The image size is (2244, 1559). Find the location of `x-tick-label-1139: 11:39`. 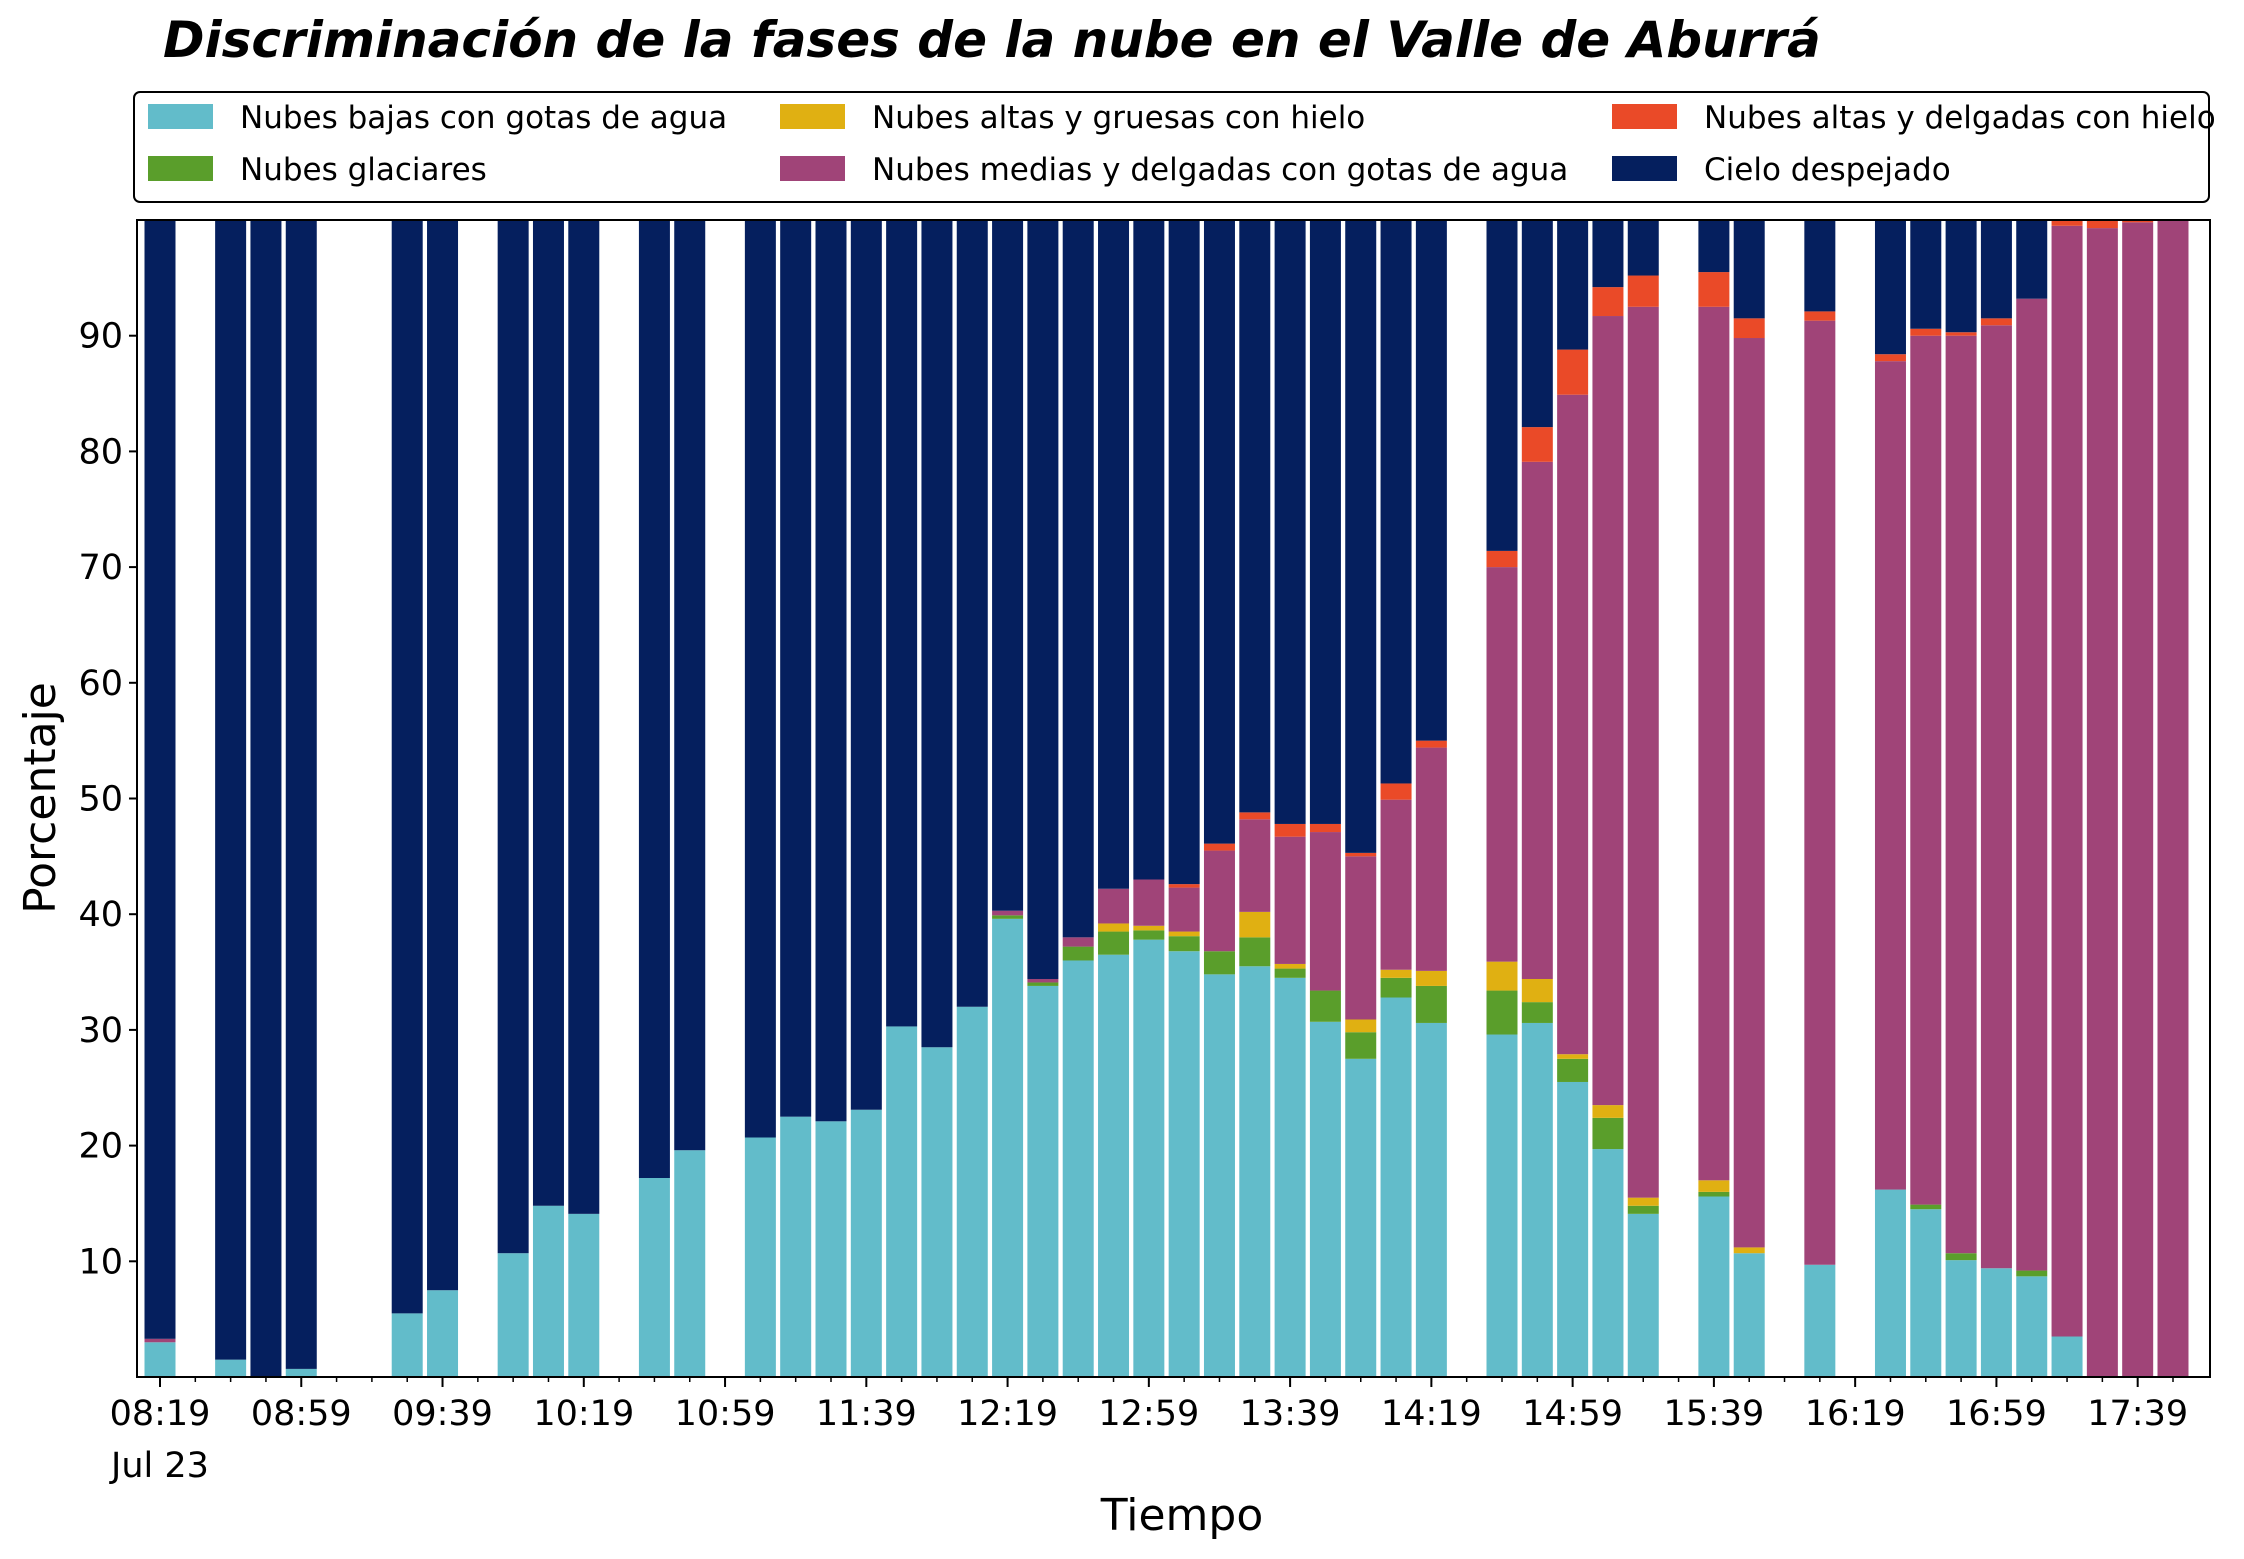

x-tick-label-1139: 11:39 is located at coordinates (866, 1414).